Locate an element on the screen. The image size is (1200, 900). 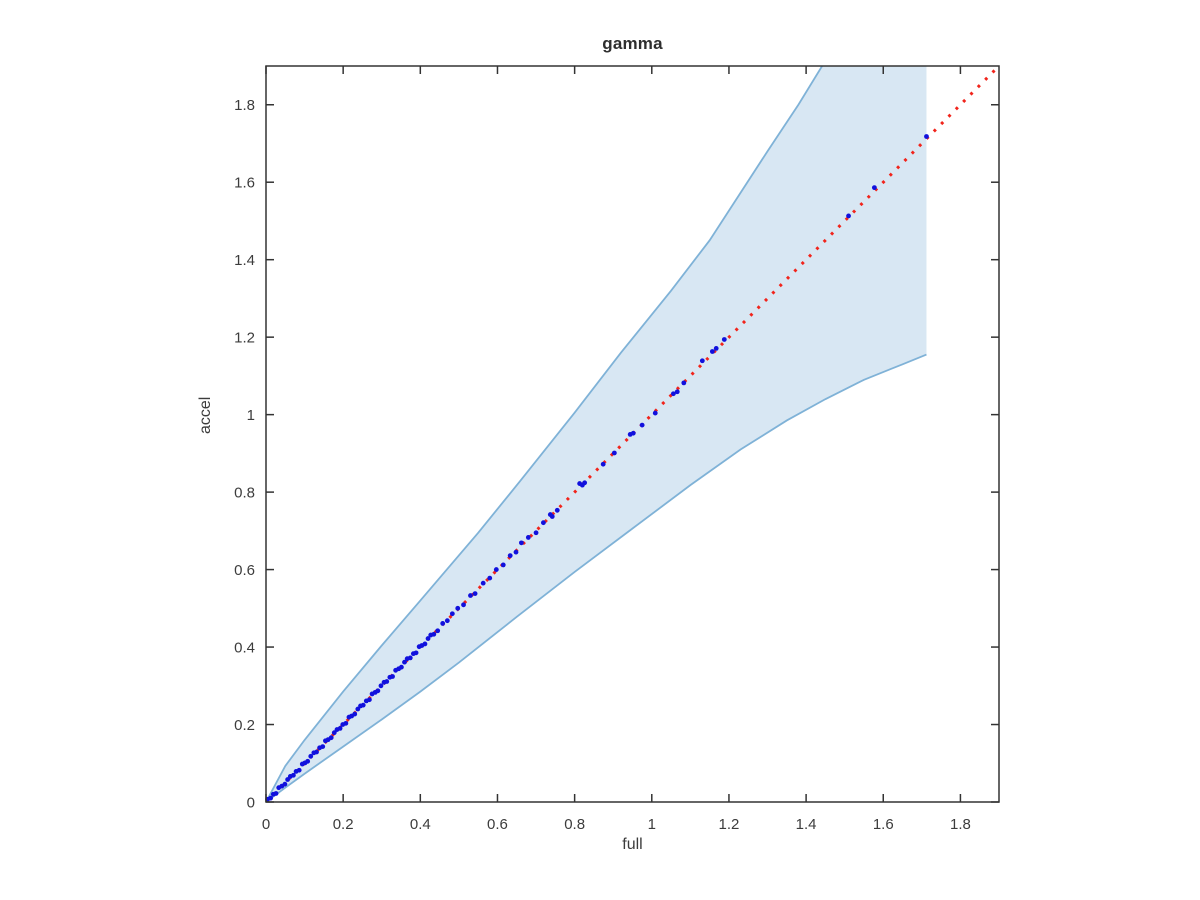
y-tick-label: 0.6 is located at coordinates (244, 570).